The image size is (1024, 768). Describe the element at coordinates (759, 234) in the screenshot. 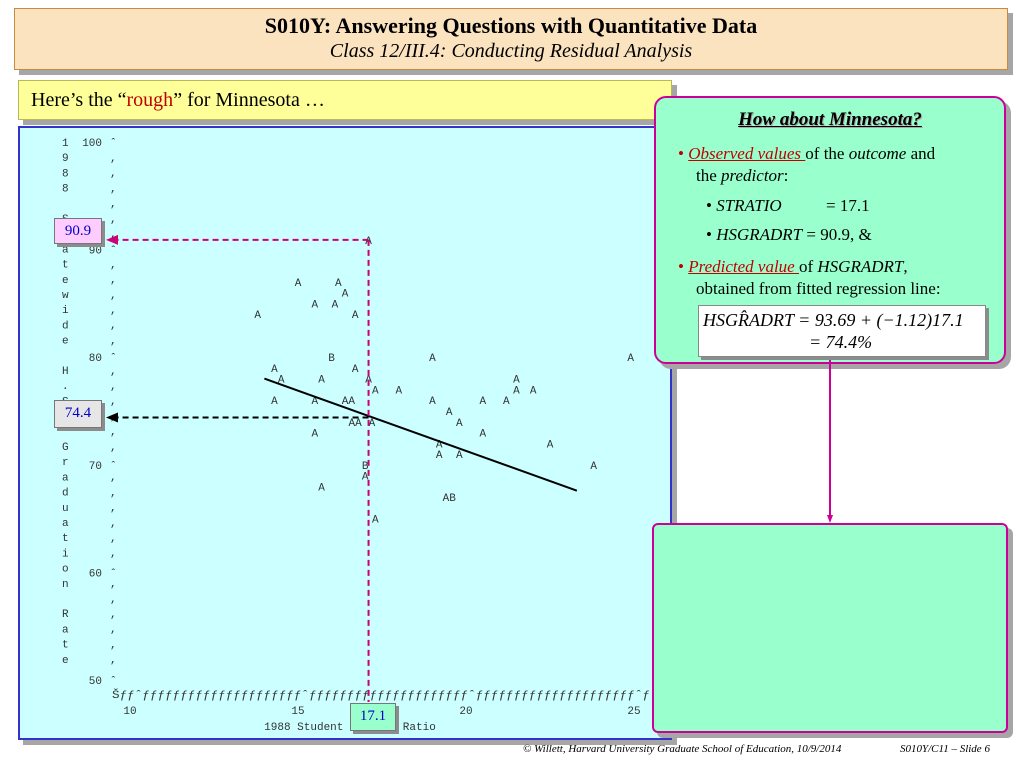

I see `hsgradrt-var: HSGRADRT` at that location.